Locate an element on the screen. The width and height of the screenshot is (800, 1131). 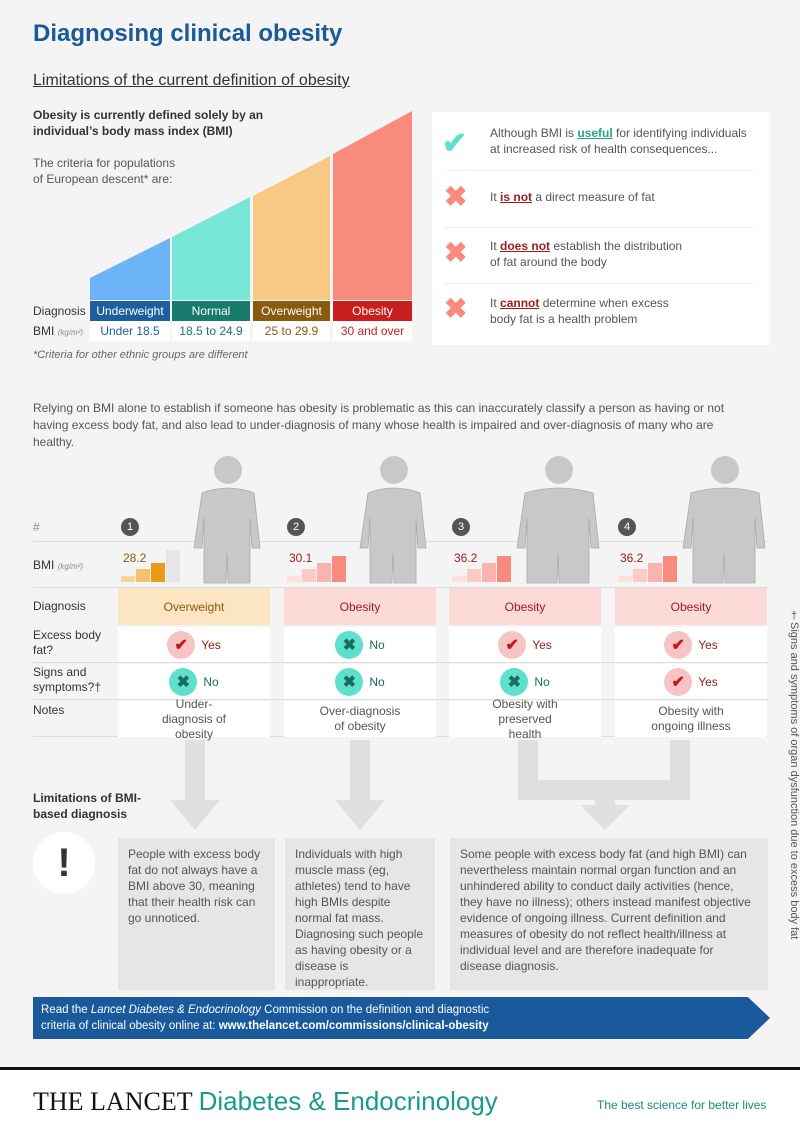
row-label-fat: Excess body fat? is located at coordinates (67, 642).